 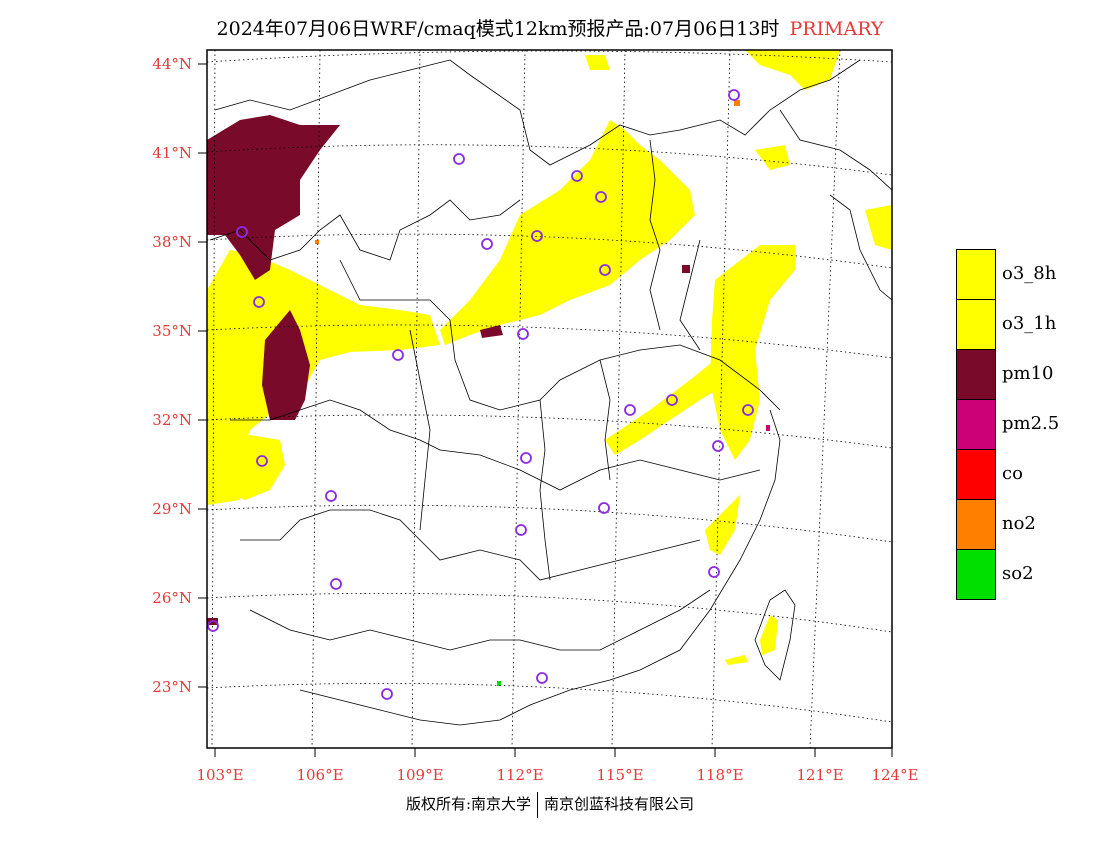 I want to click on lat-label-26: 26°N, so click(x=172, y=598).